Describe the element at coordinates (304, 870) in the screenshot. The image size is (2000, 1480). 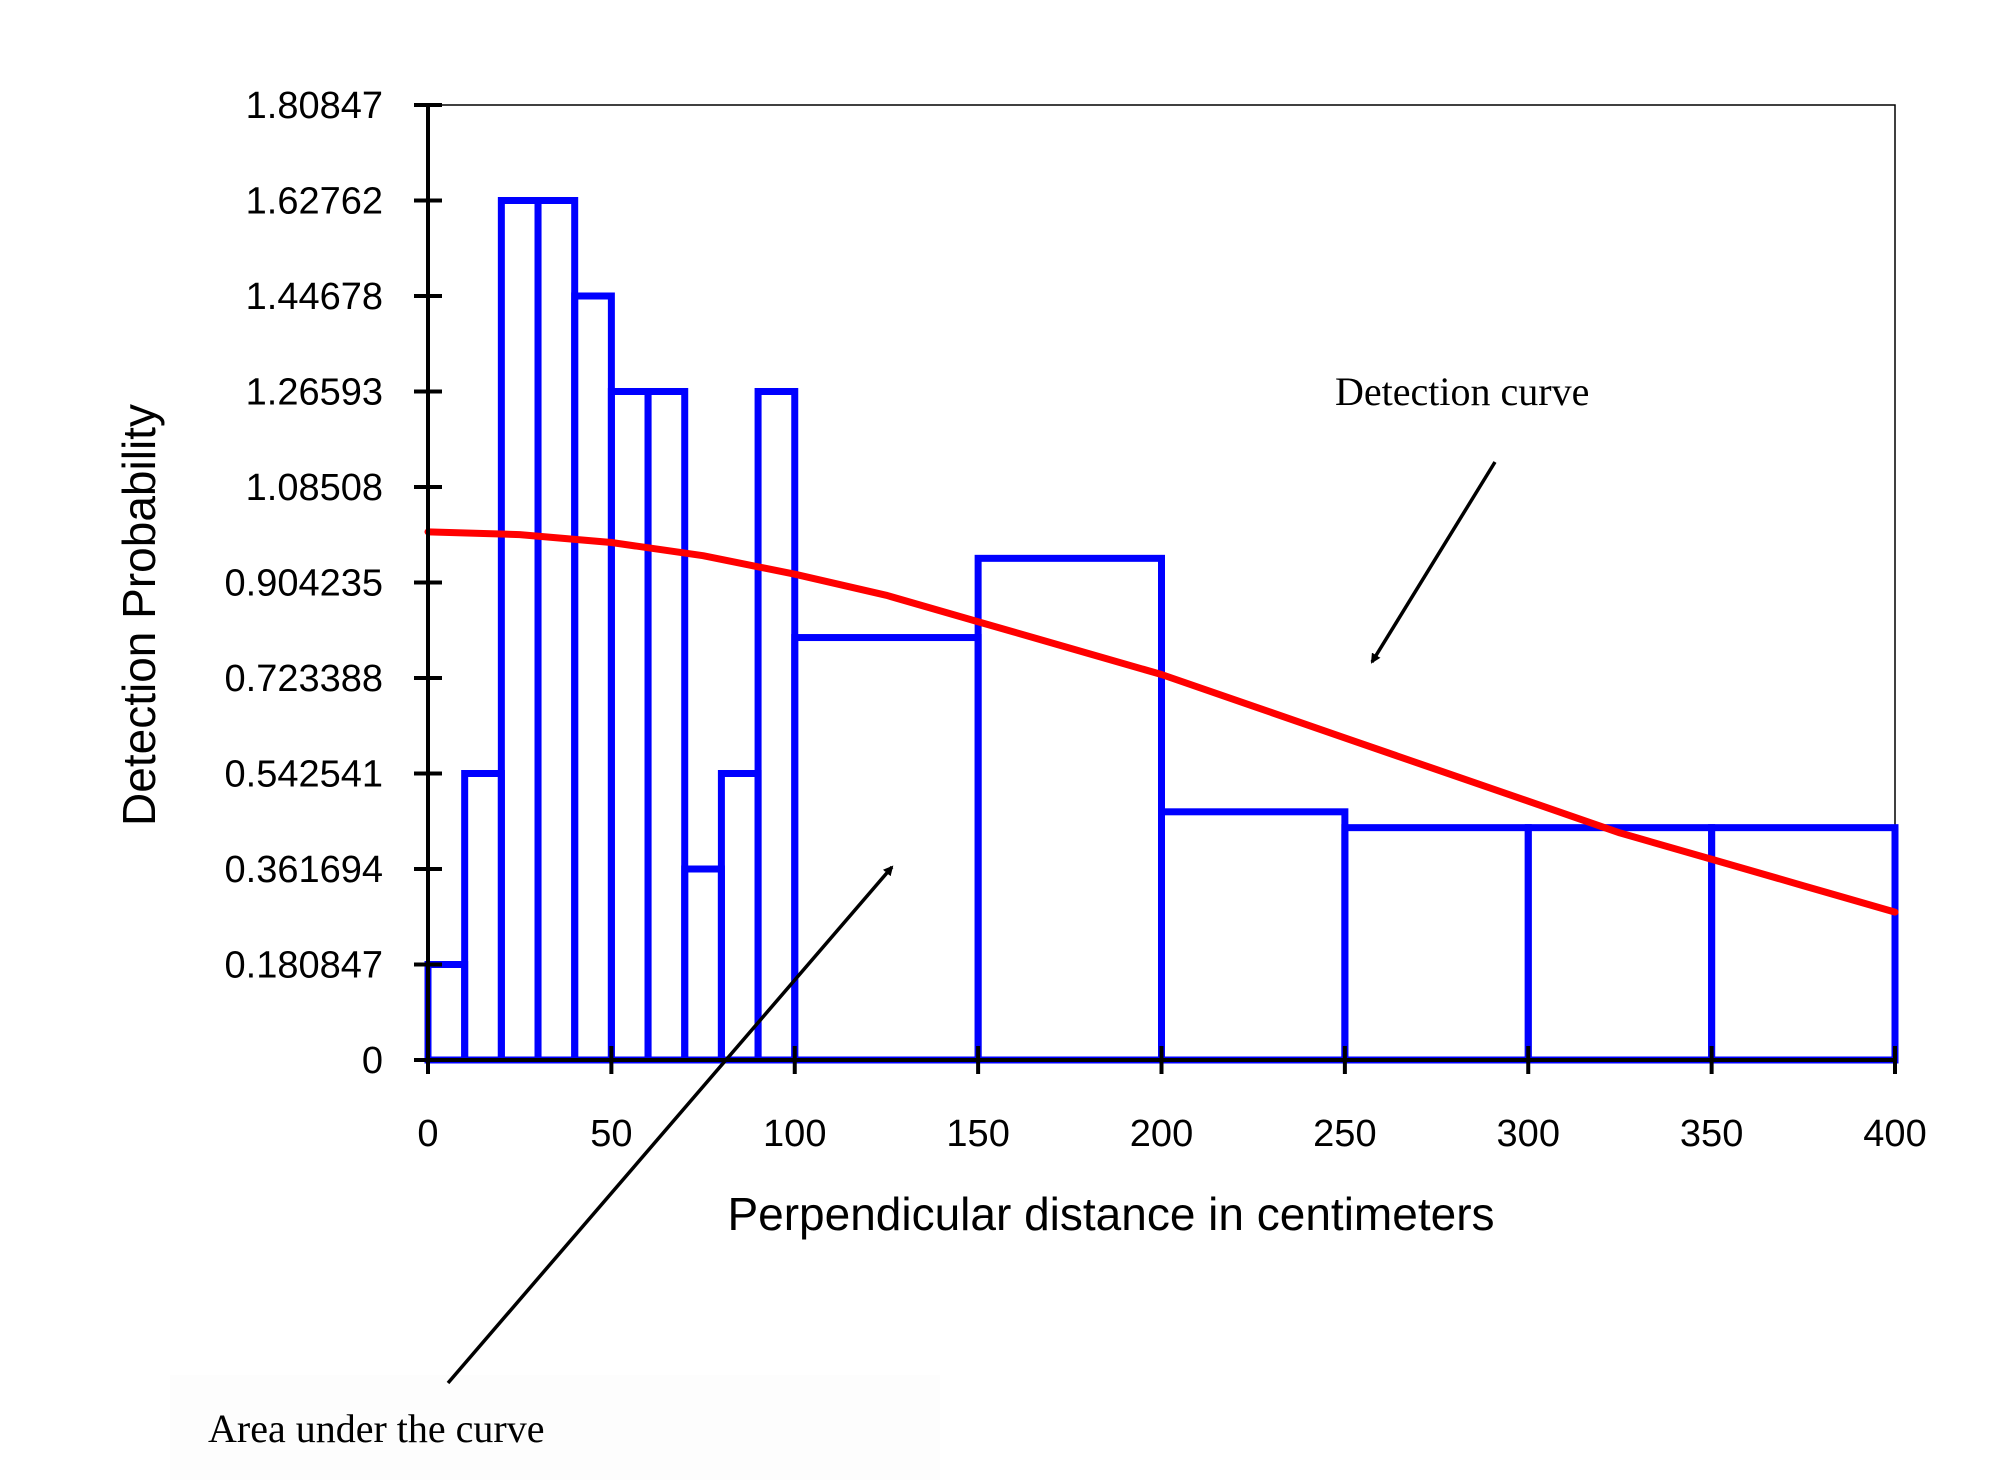
I see `y-tick-label-2: 0.361694` at that location.